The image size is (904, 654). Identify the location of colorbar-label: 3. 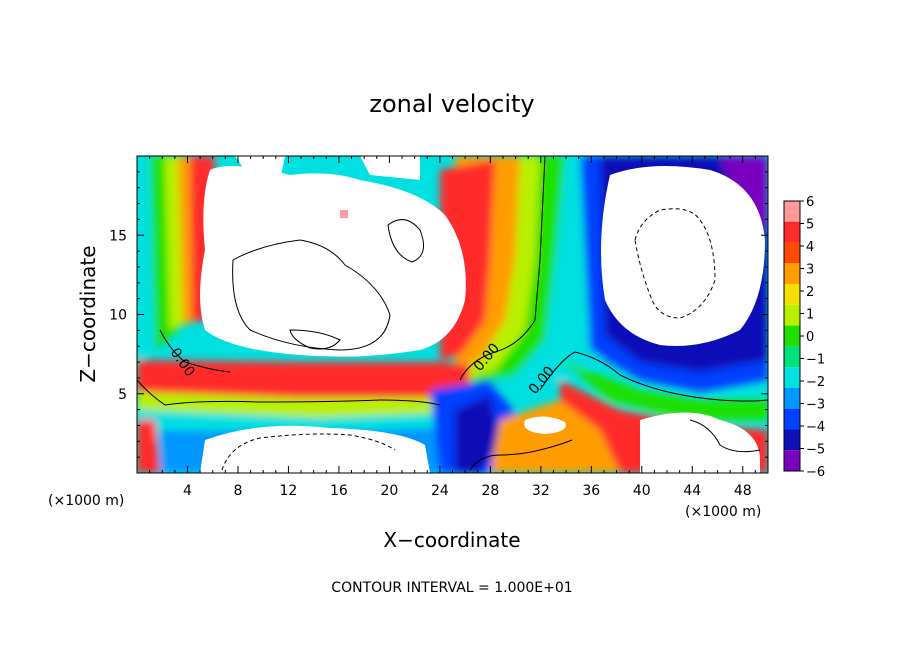
(810, 270).